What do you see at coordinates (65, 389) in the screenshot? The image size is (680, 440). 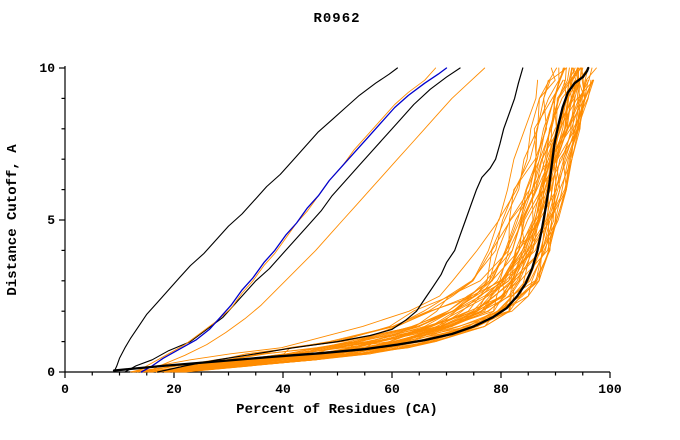 I see `x-tick-label: 0` at bounding box center [65, 389].